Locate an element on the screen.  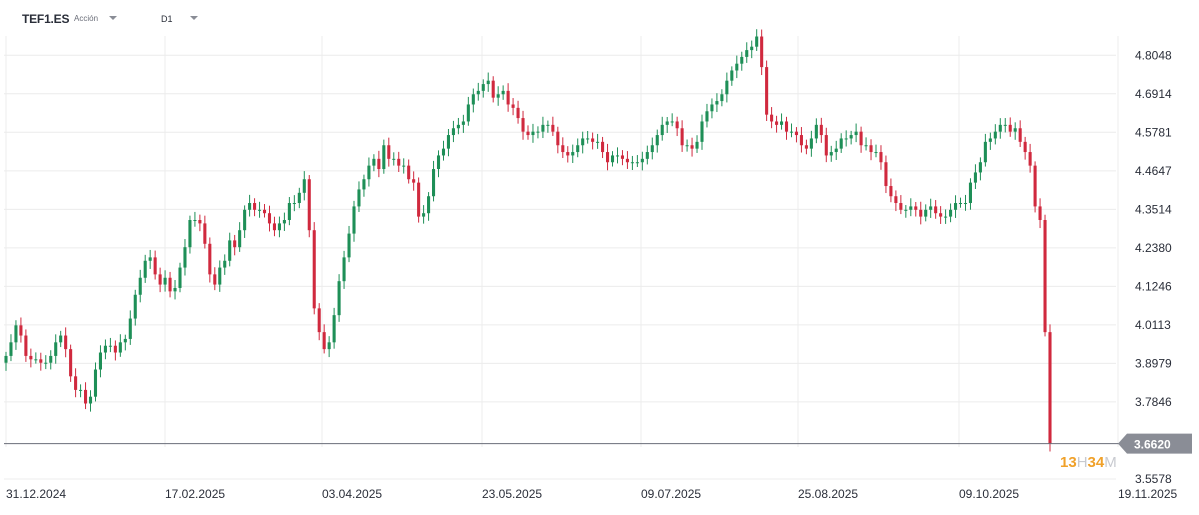
y-tick-label: 4.2380 is located at coordinates (1153, 248).